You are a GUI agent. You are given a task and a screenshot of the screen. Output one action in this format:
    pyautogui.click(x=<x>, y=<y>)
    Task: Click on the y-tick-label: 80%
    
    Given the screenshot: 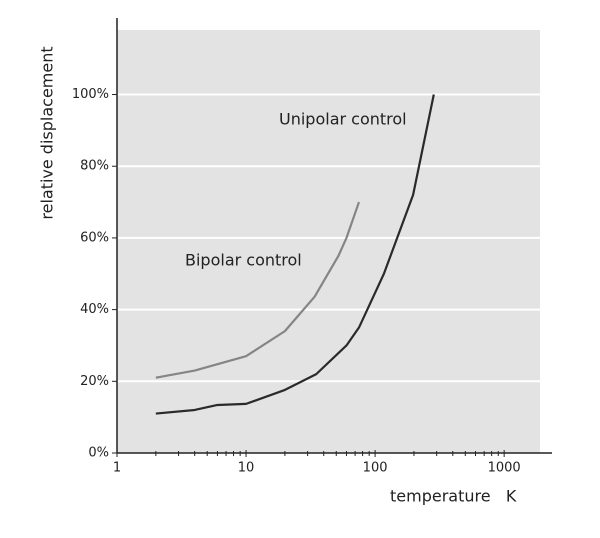 What is the action you would take?
    pyautogui.click(x=94, y=166)
    